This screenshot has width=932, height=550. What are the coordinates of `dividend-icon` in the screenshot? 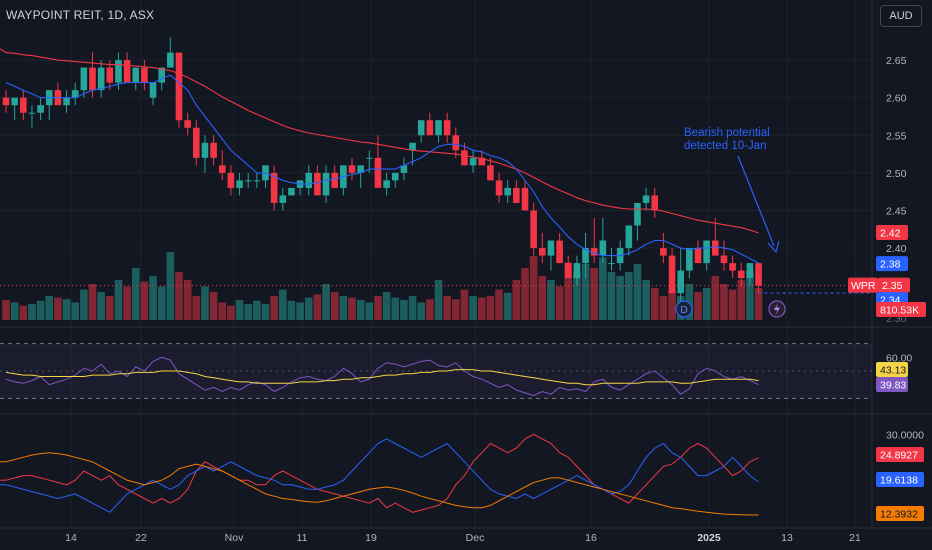 It's located at (684, 309).